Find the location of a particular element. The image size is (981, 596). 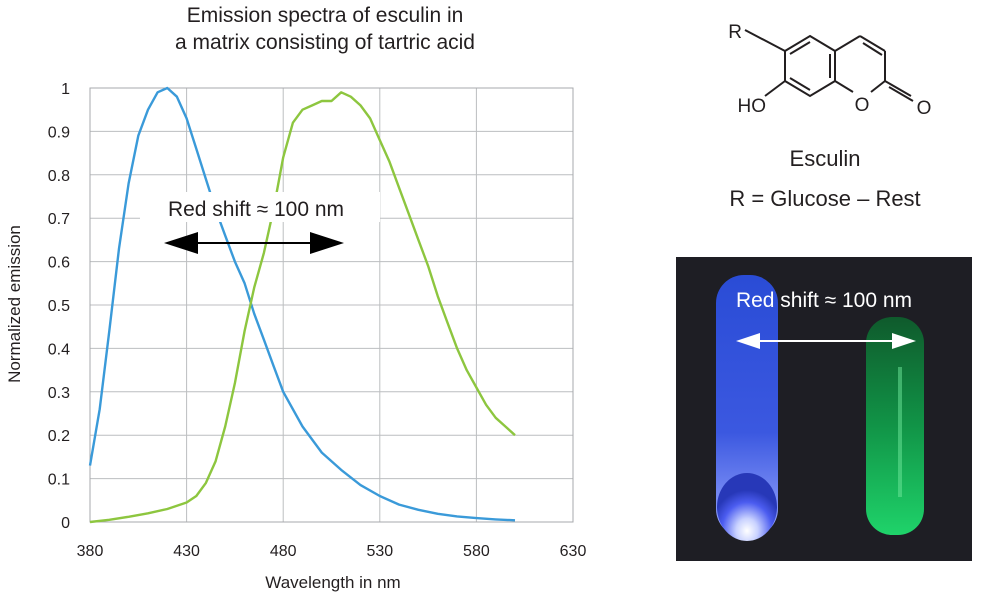

atom-ho: HO is located at coordinates (752, 106).